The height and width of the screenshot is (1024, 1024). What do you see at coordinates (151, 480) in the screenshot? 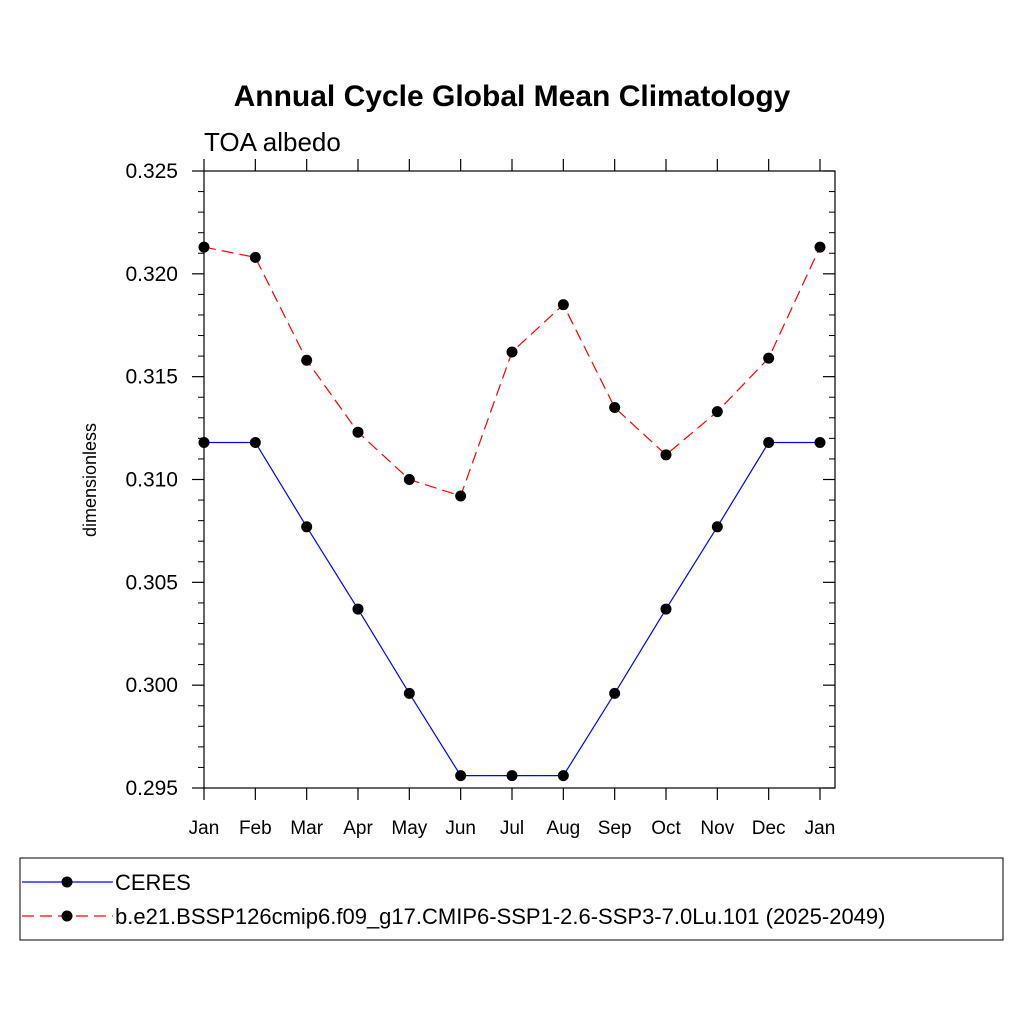
I see `y-tick-label: 0.310` at bounding box center [151, 480].